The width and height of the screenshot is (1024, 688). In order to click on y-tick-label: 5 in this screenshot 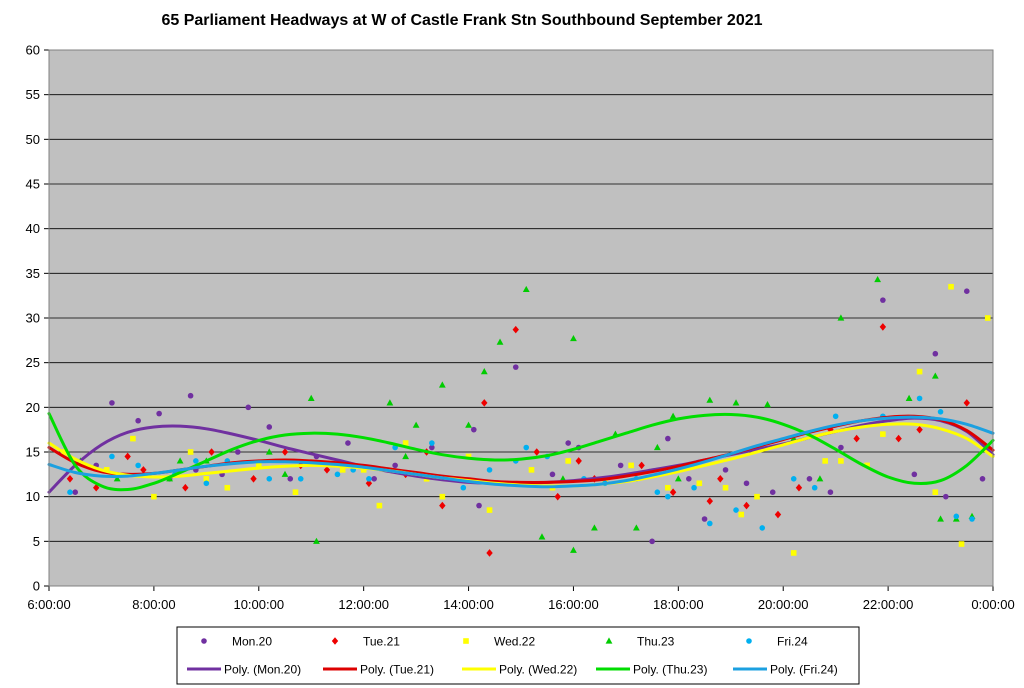, I will do `click(36, 541)`.